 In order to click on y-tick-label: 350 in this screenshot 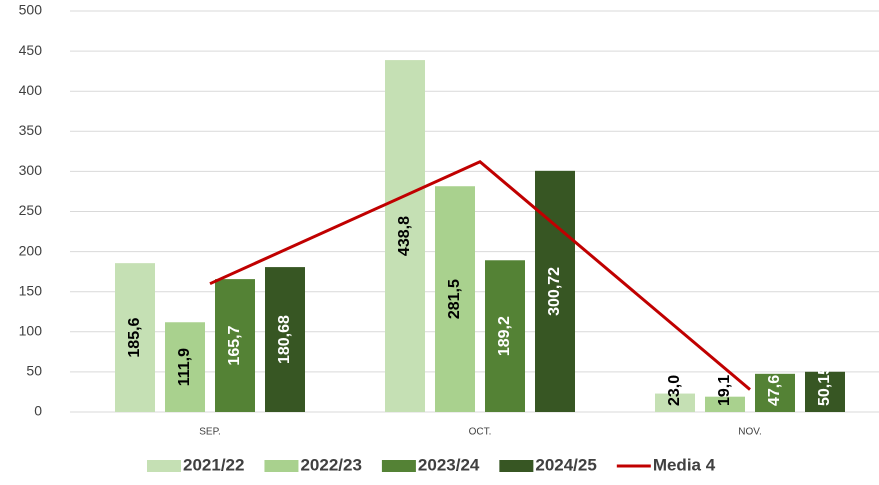, I will do `click(31, 130)`.